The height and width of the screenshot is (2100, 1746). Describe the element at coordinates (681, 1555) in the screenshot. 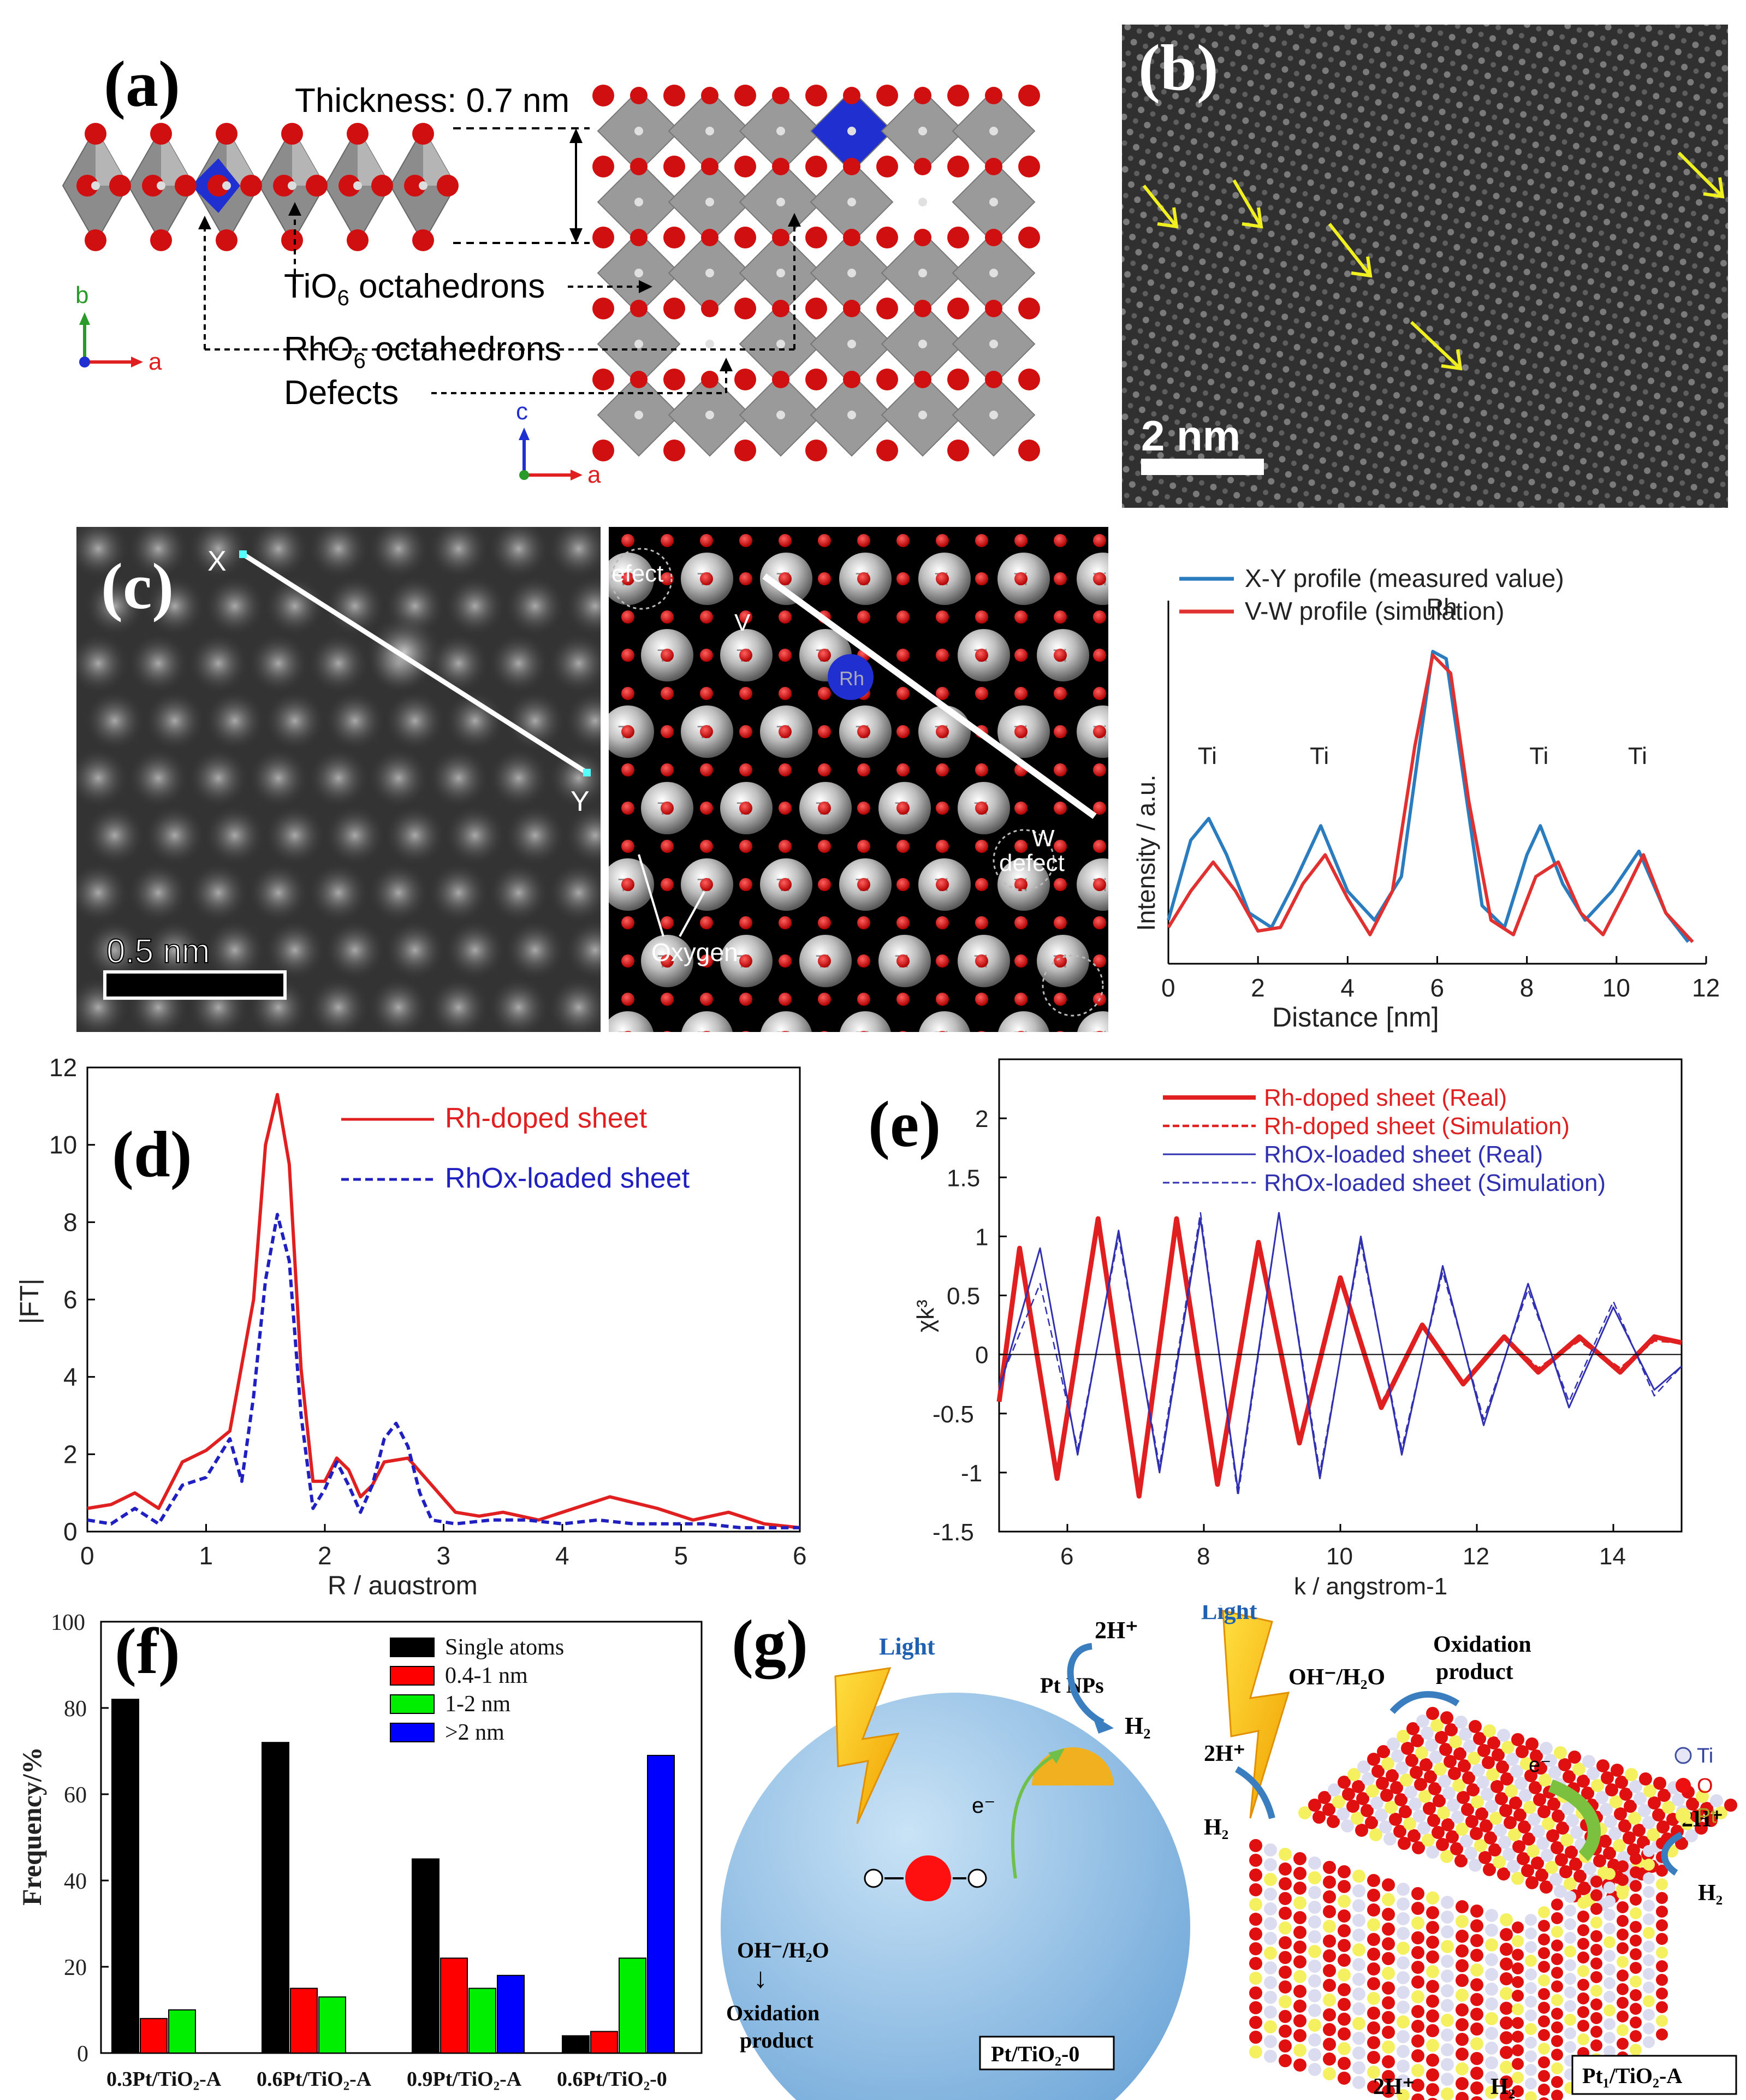

I see `x-tick-label: 5` at that location.